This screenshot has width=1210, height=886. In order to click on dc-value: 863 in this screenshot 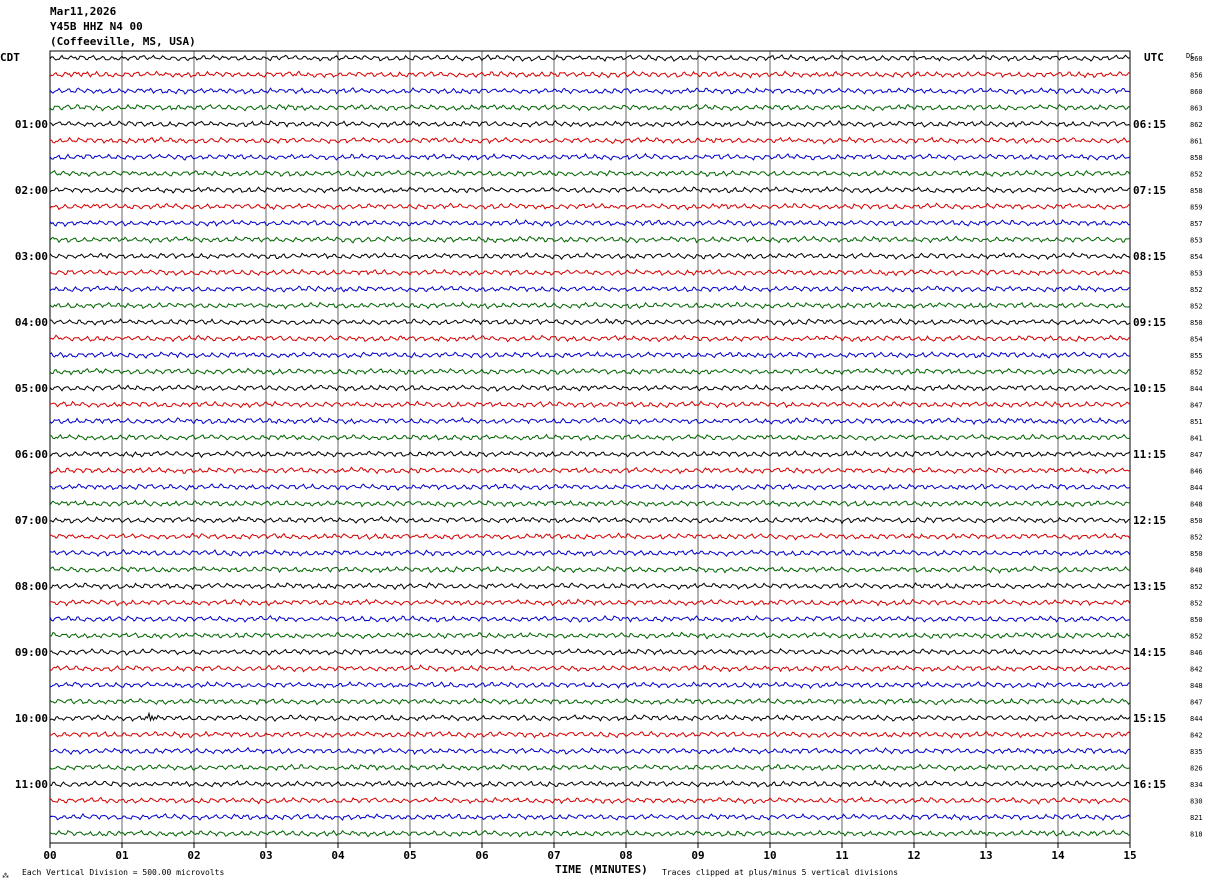, I will do `click(1196, 109)`.